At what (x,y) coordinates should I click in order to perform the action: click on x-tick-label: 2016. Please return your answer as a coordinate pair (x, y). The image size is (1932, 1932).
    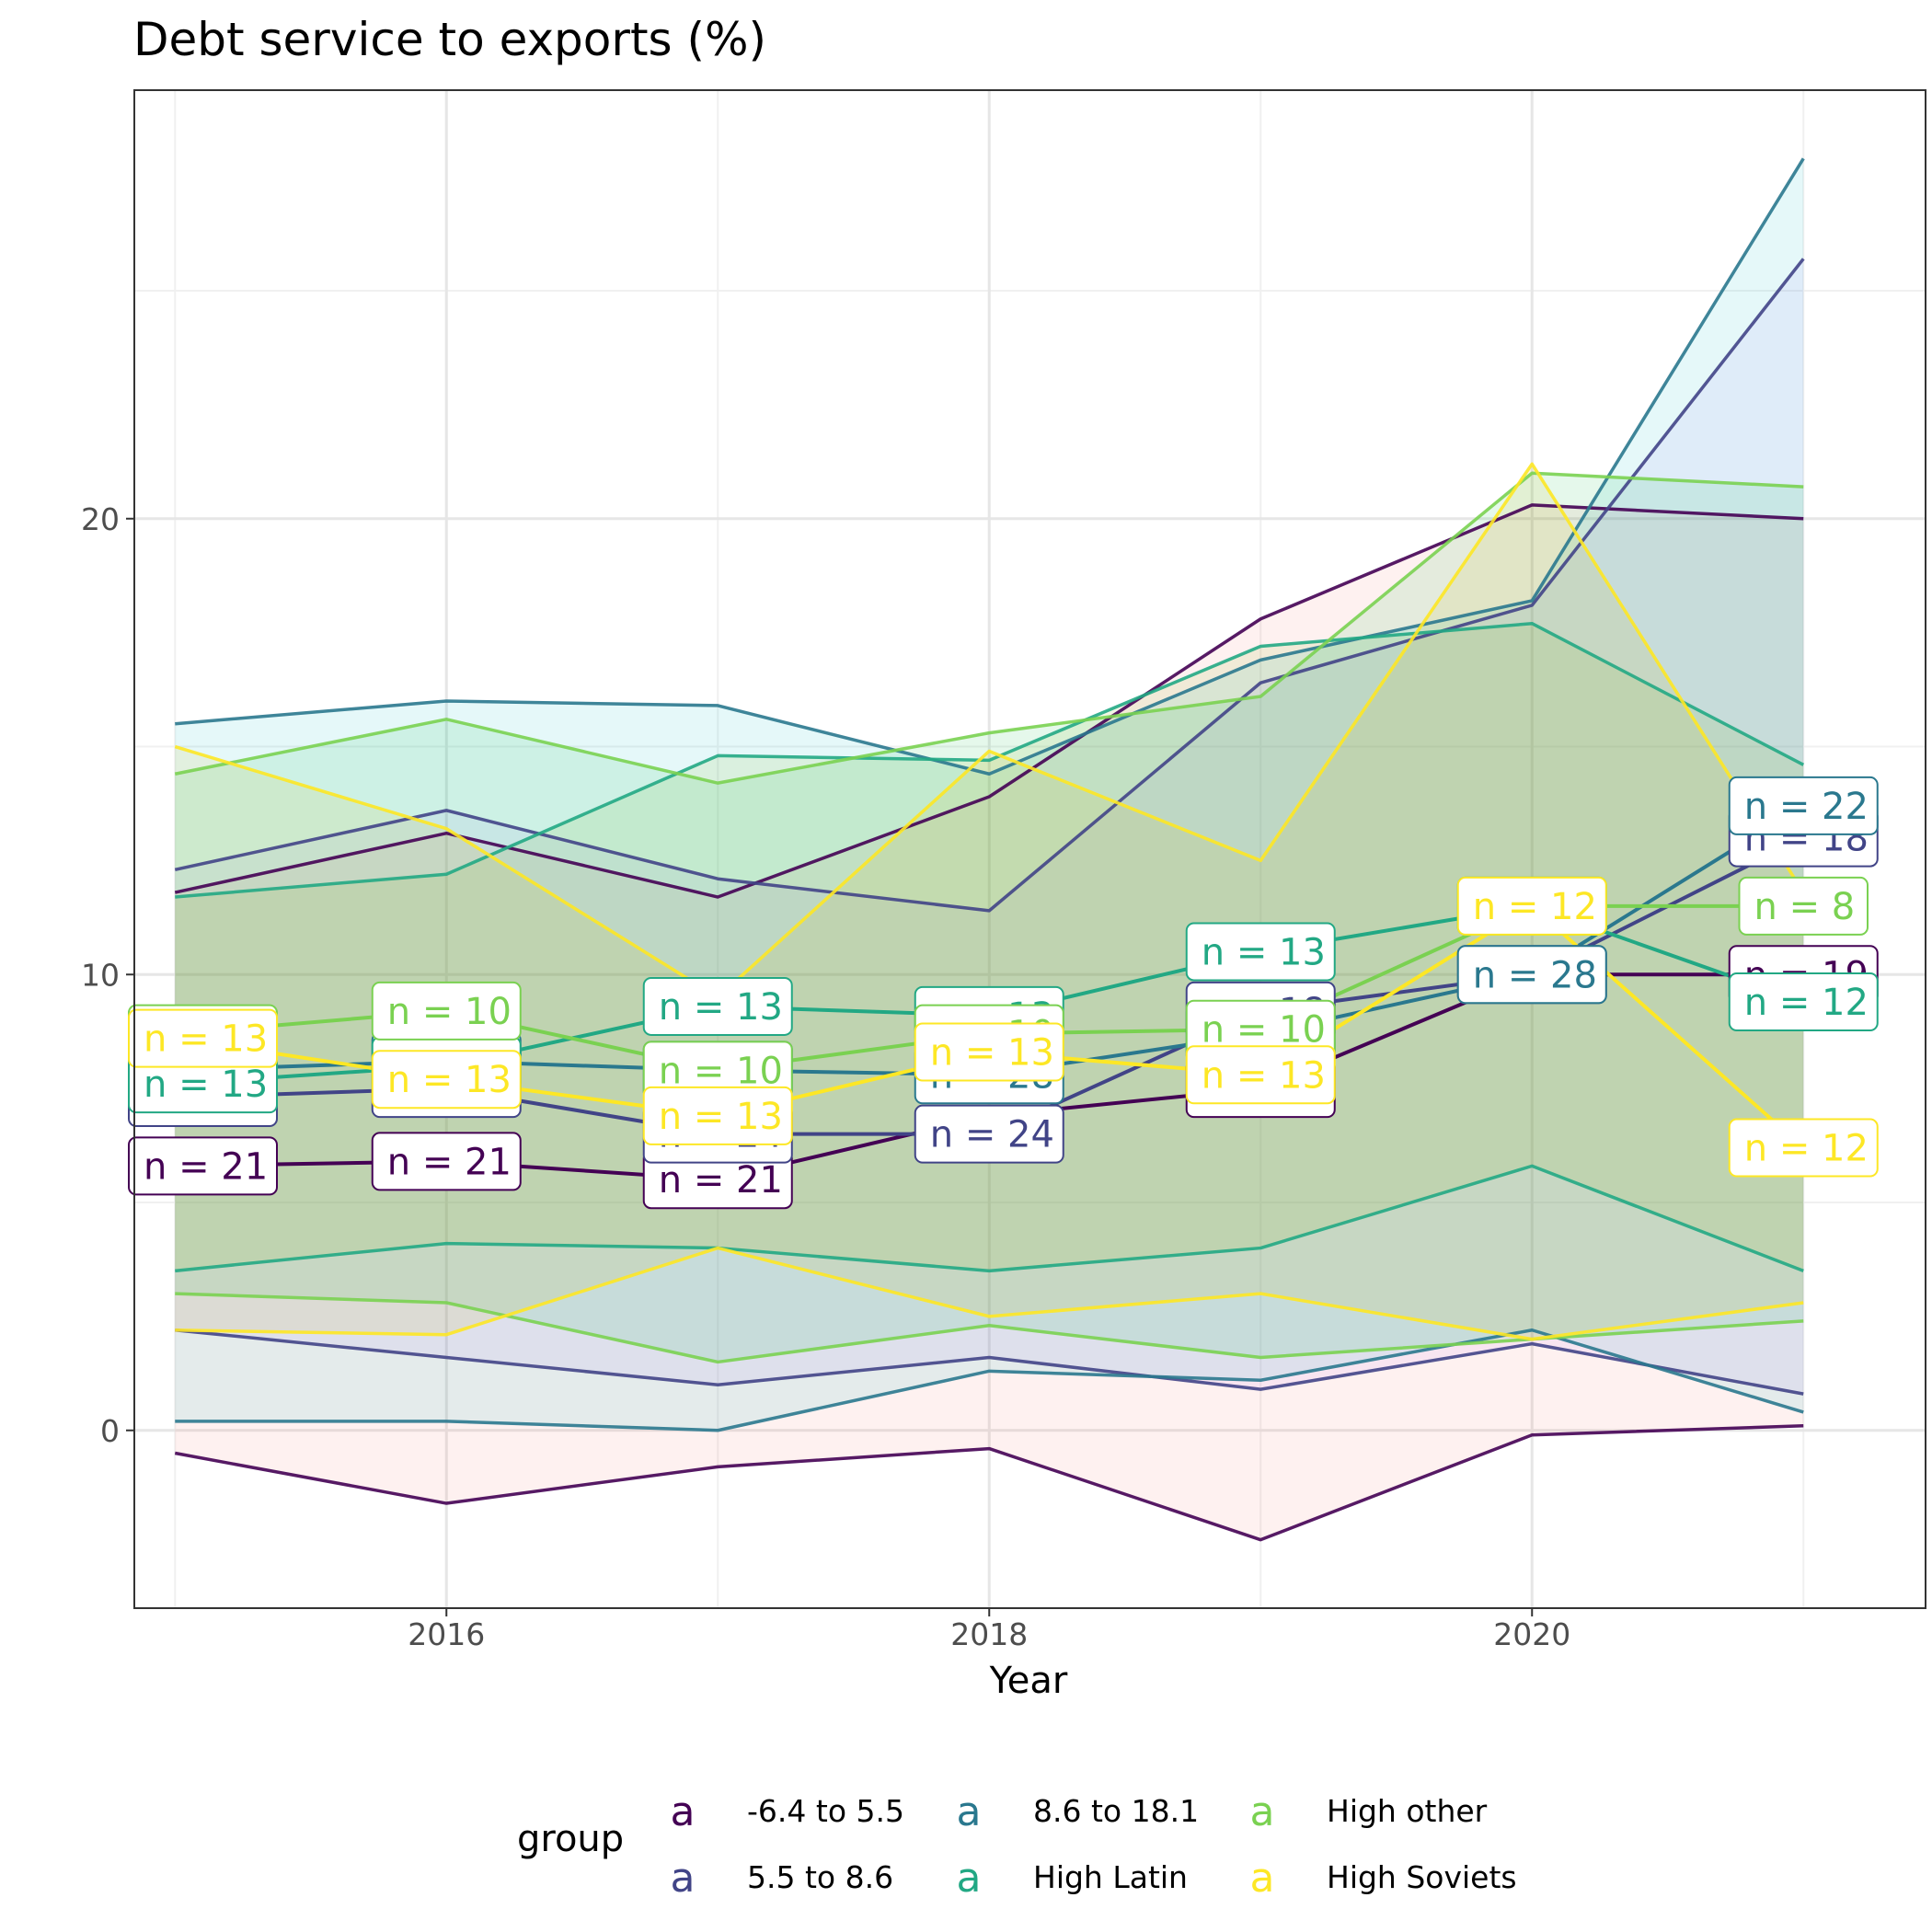
    Looking at the image, I should click on (446, 1634).